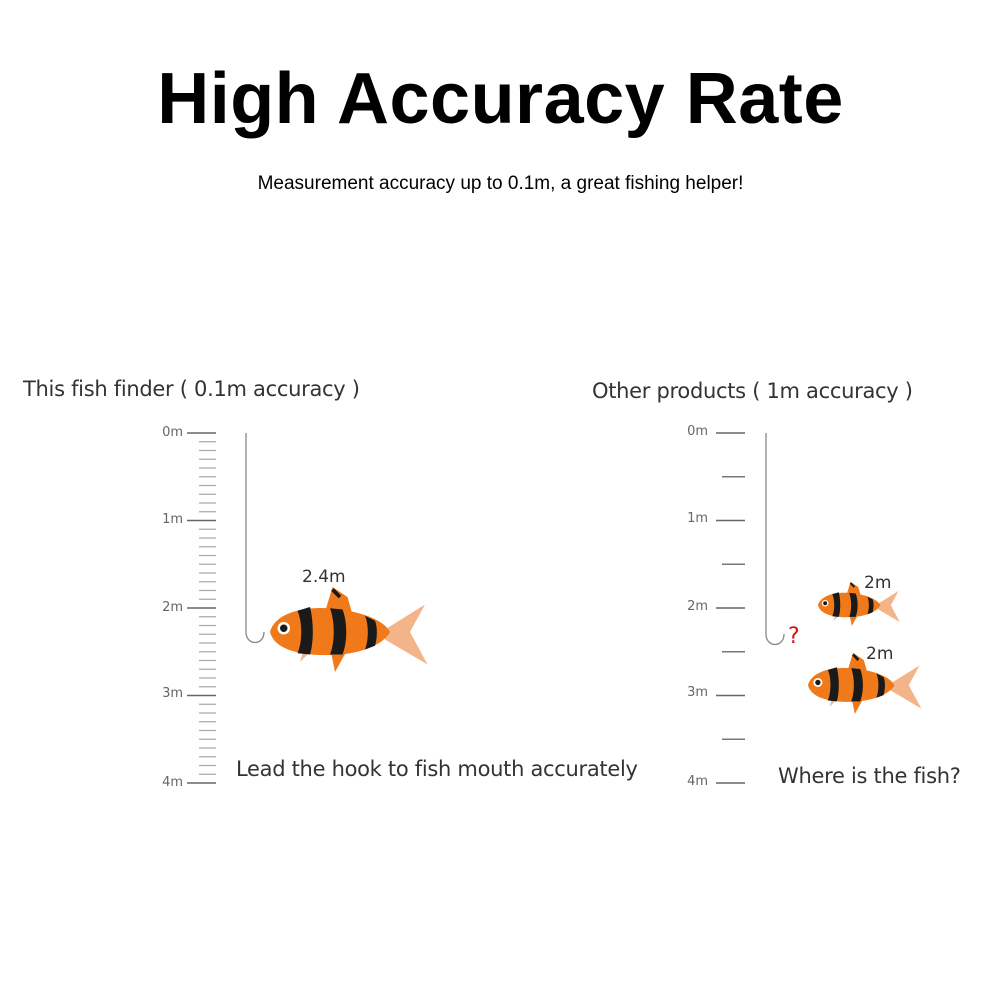 The height and width of the screenshot is (1001, 1001). Describe the element at coordinates (864, 683) in the screenshot. I see `right-fish-icon-lower` at that location.